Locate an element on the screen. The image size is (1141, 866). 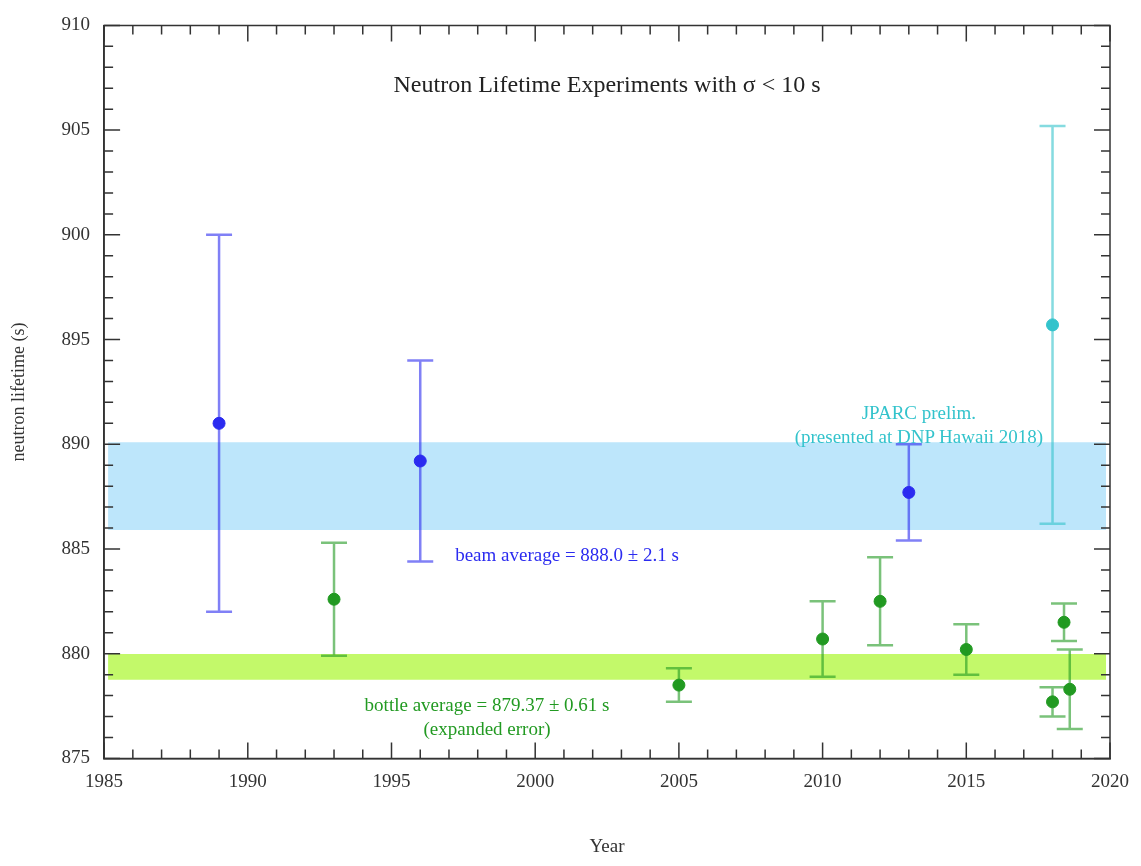
y-tick-label: 890 is located at coordinates (76, 443).